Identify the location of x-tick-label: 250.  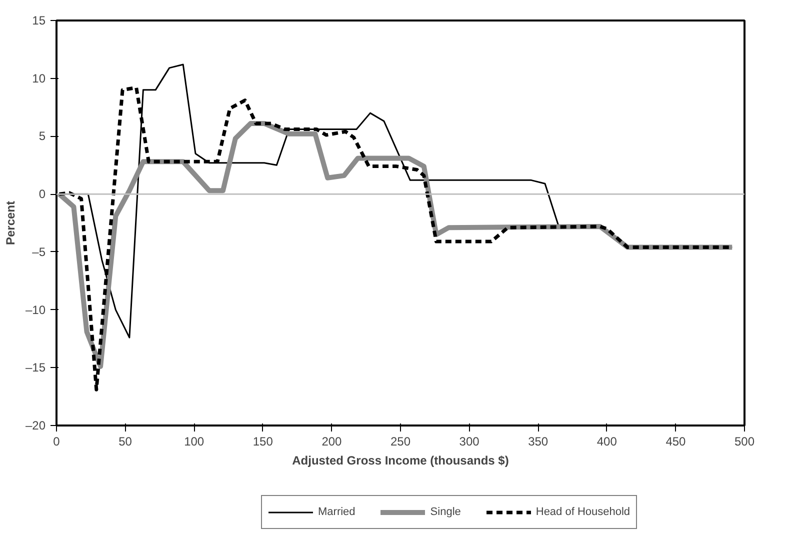
(400, 441).